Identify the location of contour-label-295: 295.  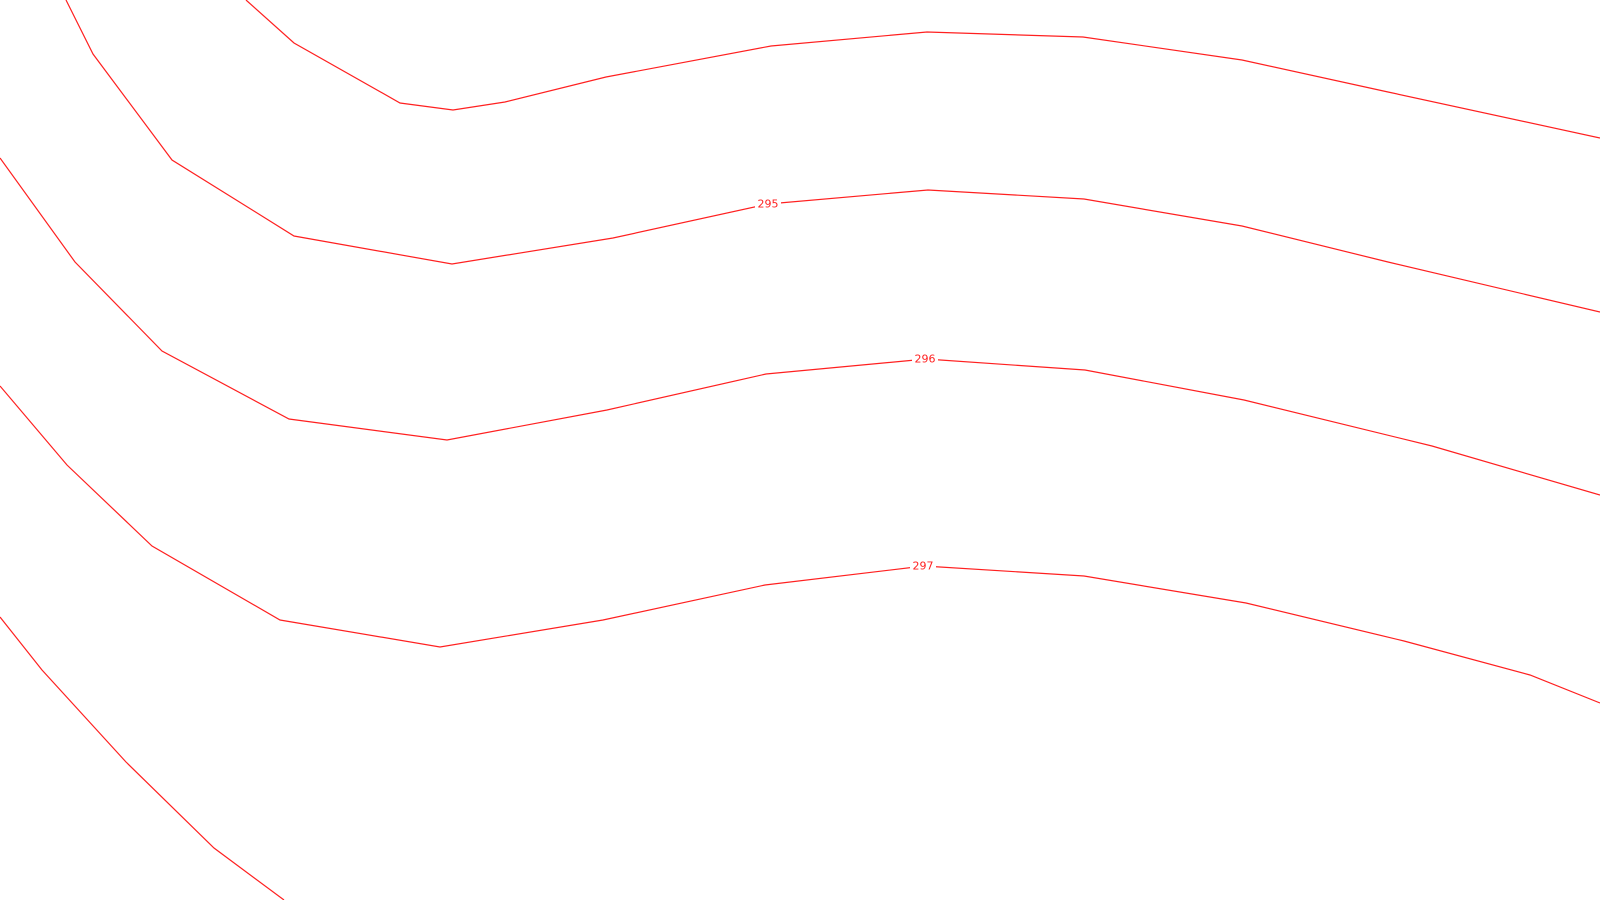
(768, 204).